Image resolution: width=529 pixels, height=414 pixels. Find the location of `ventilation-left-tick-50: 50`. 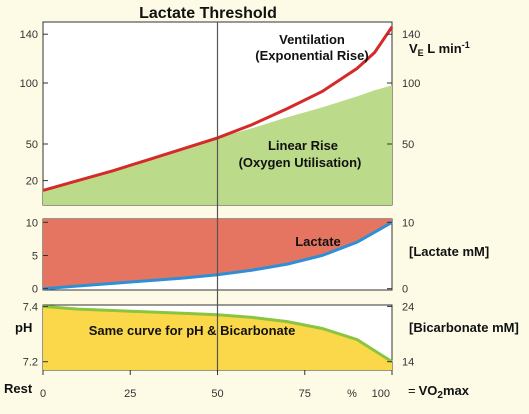

ventilation-left-tick-50: 50 is located at coordinates (32, 145).